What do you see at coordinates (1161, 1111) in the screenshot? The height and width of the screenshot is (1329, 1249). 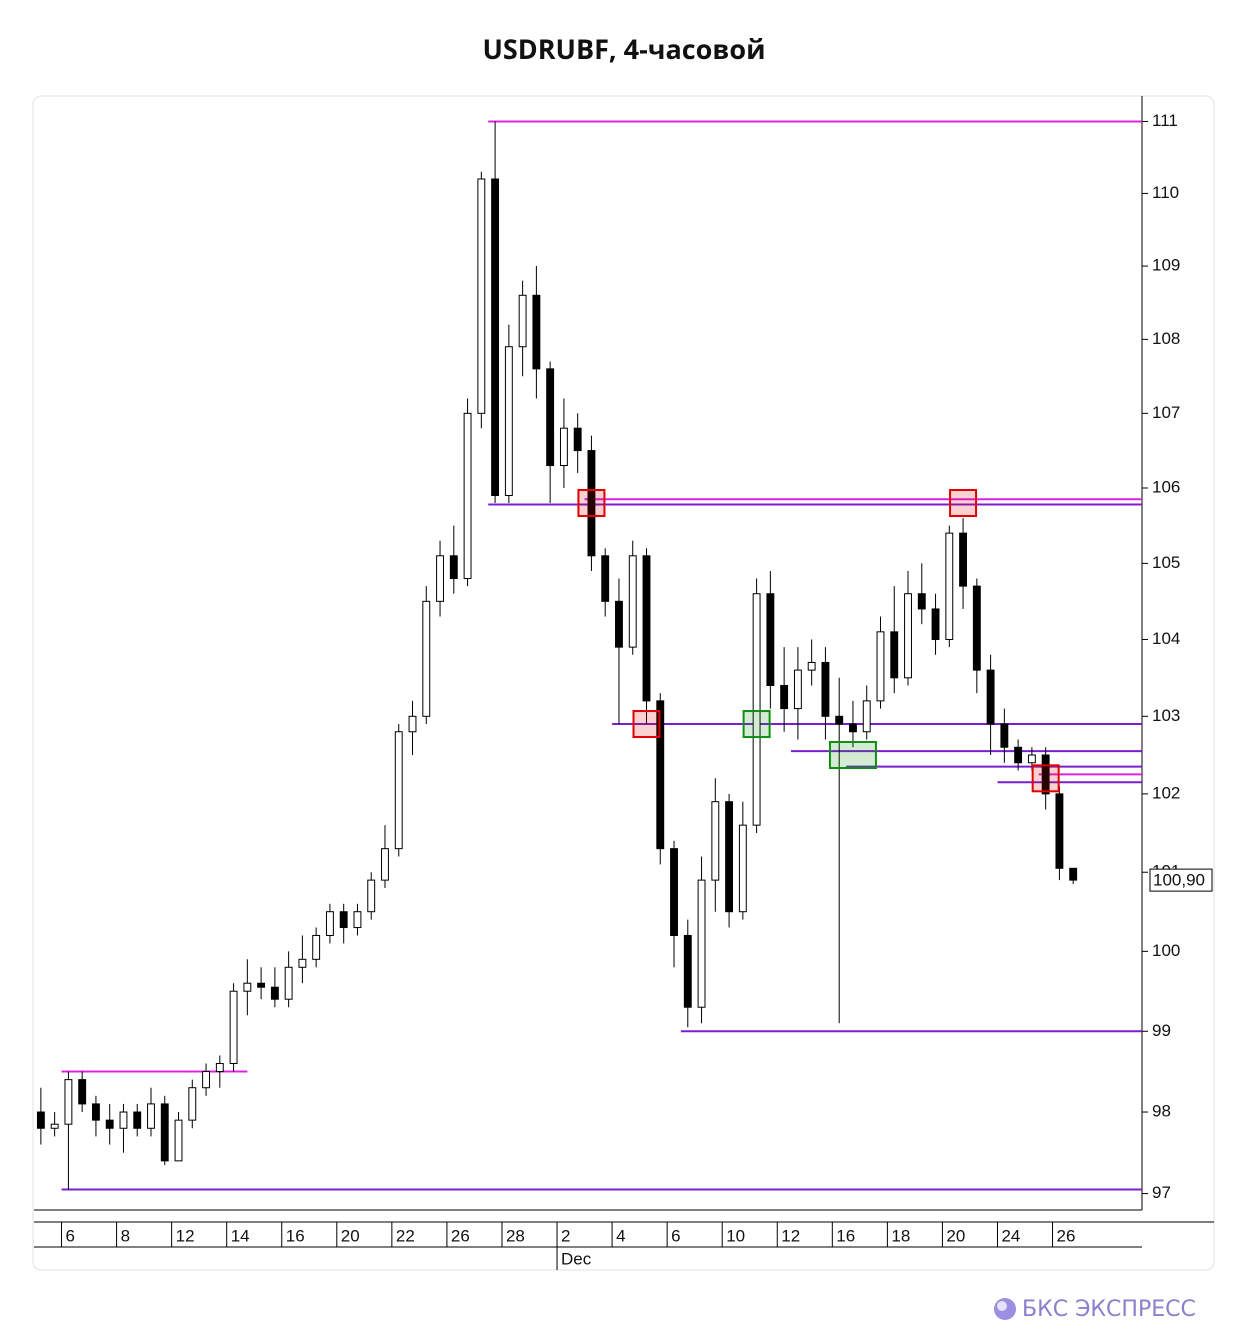 I see `y-tick-label: 98` at bounding box center [1161, 1111].